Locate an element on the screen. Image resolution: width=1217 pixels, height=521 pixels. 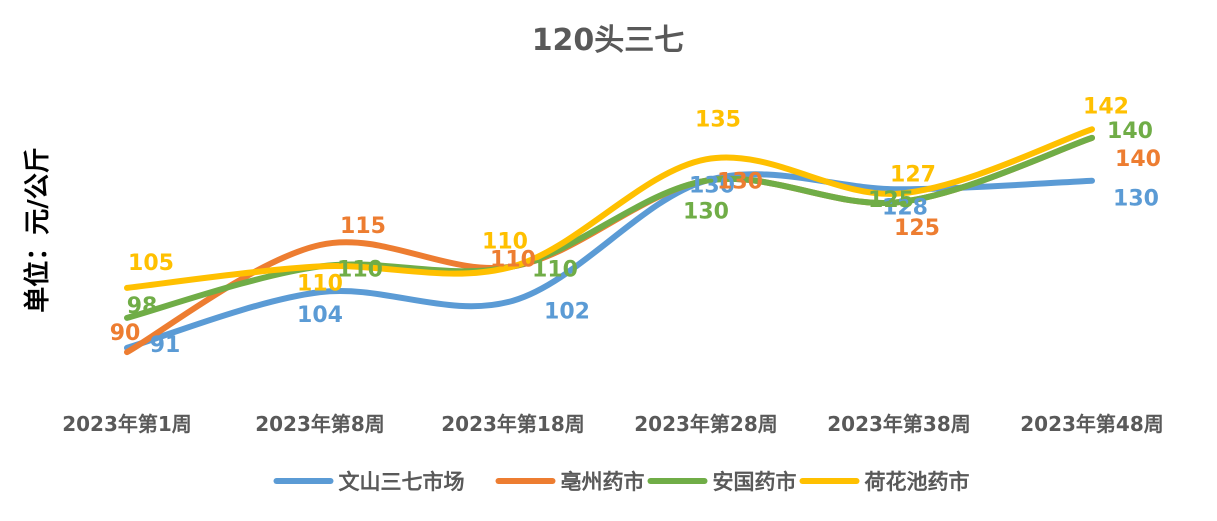
data-label: 115 is located at coordinates (363, 226).